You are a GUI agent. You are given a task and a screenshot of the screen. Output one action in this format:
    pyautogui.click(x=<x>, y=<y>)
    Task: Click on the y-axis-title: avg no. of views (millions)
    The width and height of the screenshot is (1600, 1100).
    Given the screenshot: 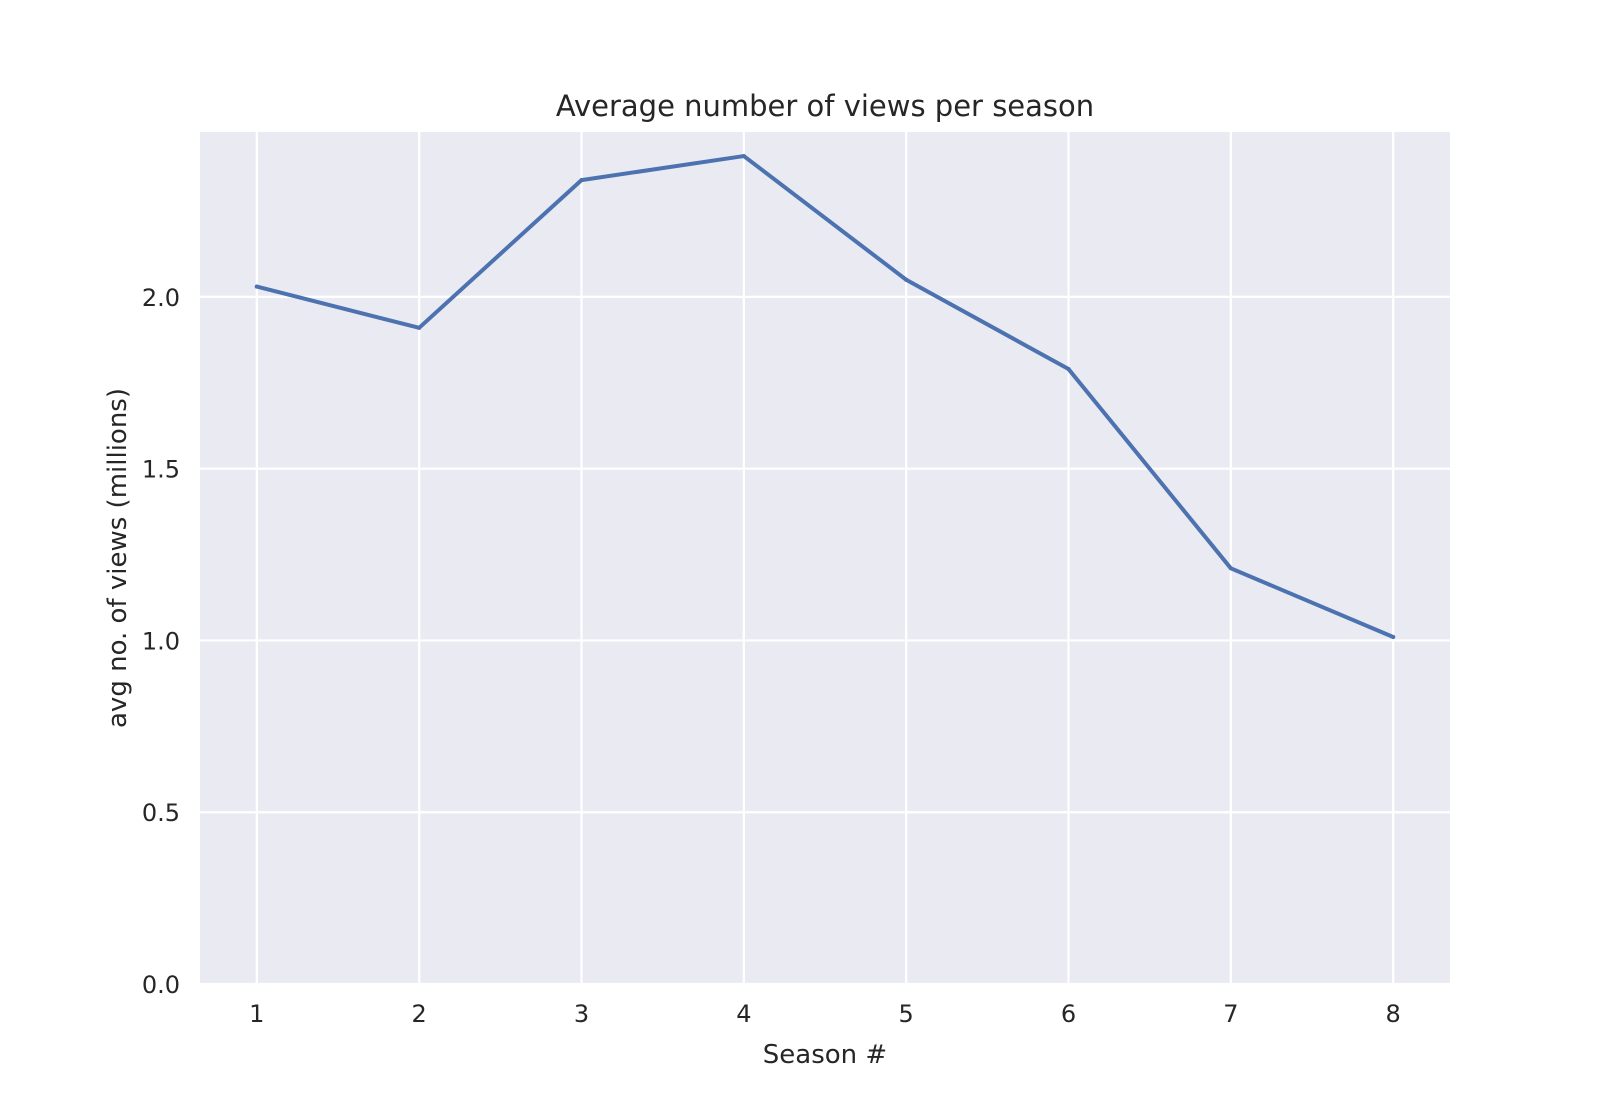 What is the action you would take?
    pyautogui.click(x=118, y=558)
    